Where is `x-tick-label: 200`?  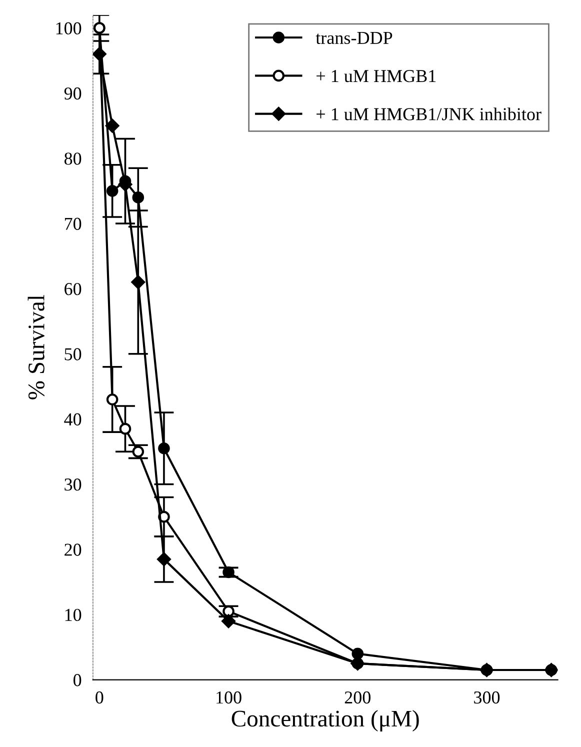 x-tick-label: 200 is located at coordinates (357, 697).